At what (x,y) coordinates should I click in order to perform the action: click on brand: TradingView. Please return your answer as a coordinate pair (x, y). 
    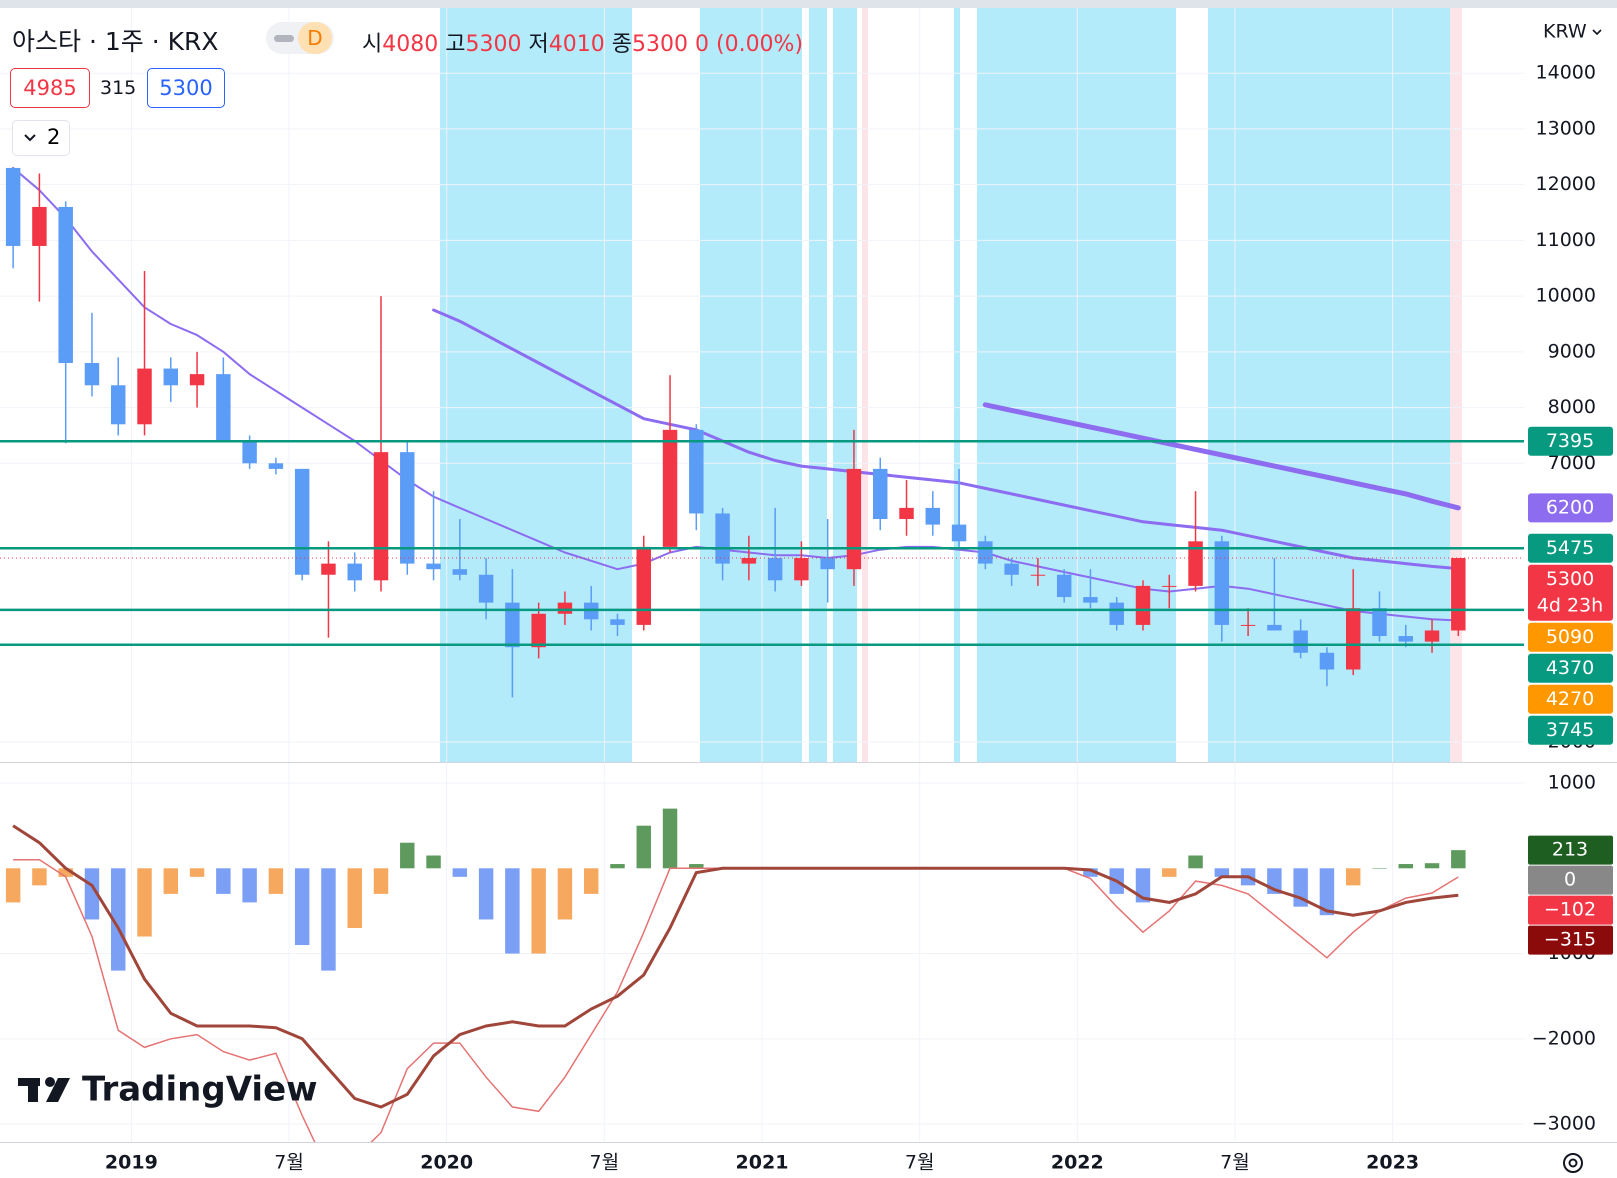
    Looking at the image, I should click on (200, 1090).